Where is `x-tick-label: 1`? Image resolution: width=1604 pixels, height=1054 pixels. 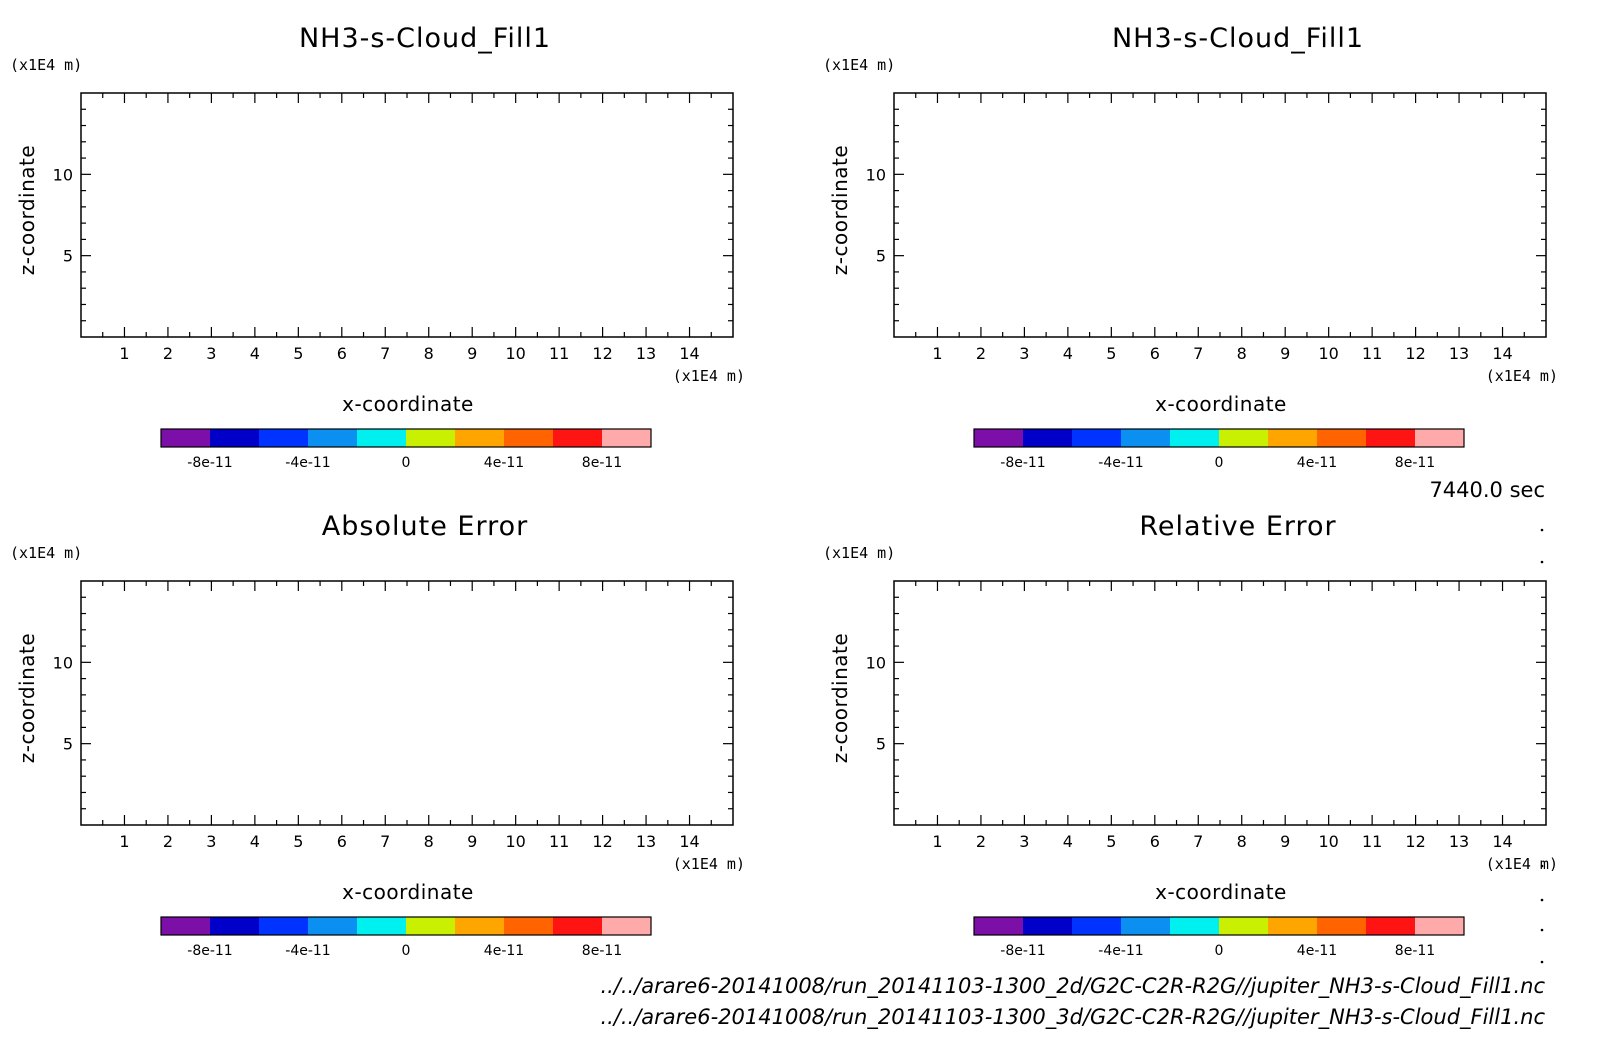 x-tick-label: 1 is located at coordinates (124, 353).